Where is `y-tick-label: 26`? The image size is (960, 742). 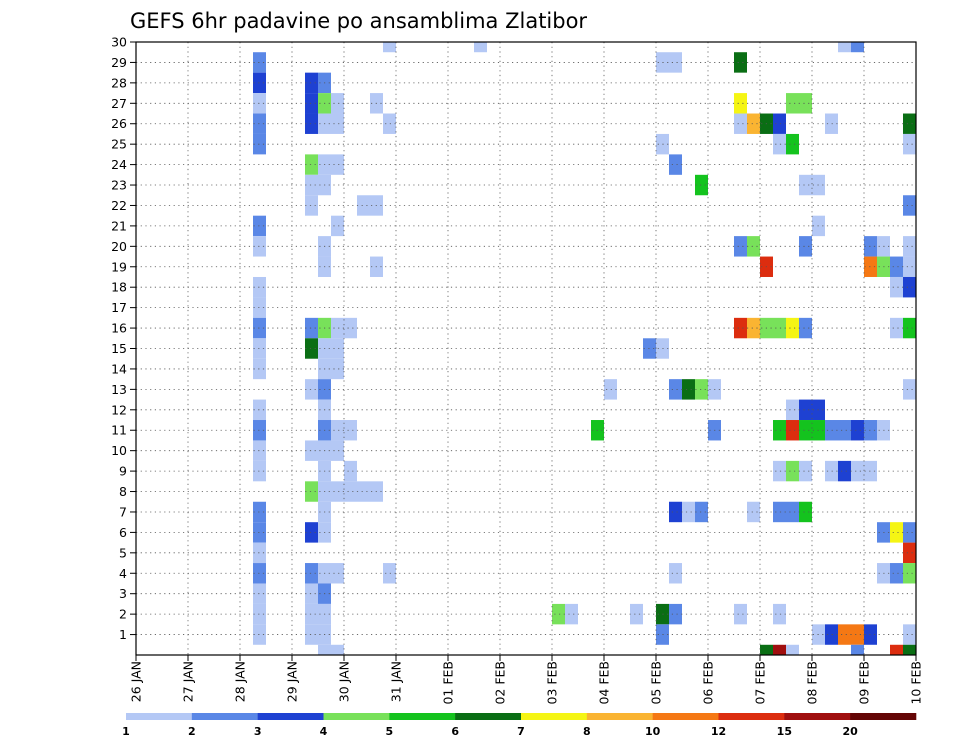 y-tick-label: 26 is located at coordinates (119, 123).